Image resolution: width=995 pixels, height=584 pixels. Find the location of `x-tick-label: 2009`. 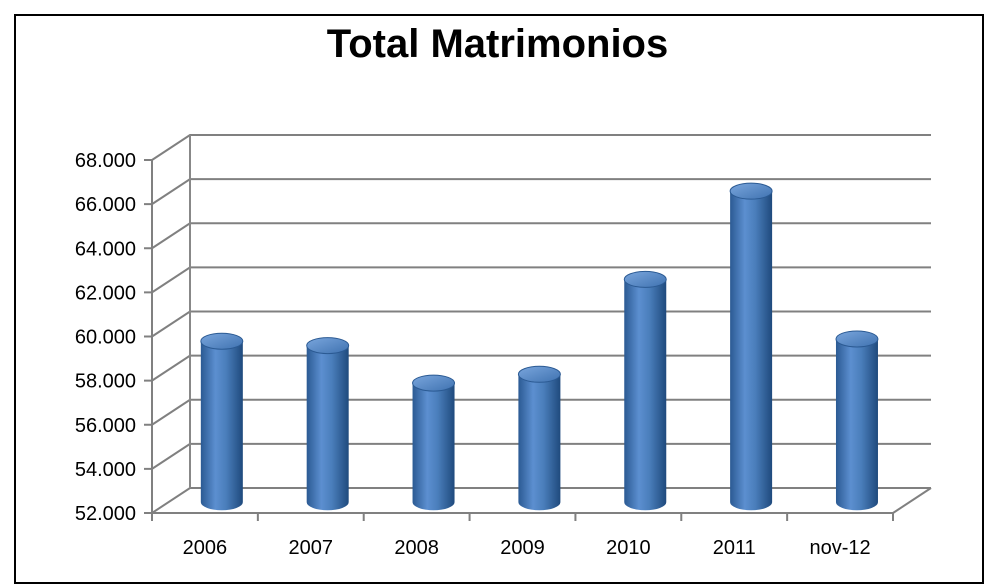

x-tick-label: 2009 is located at coordinates (522, 548).